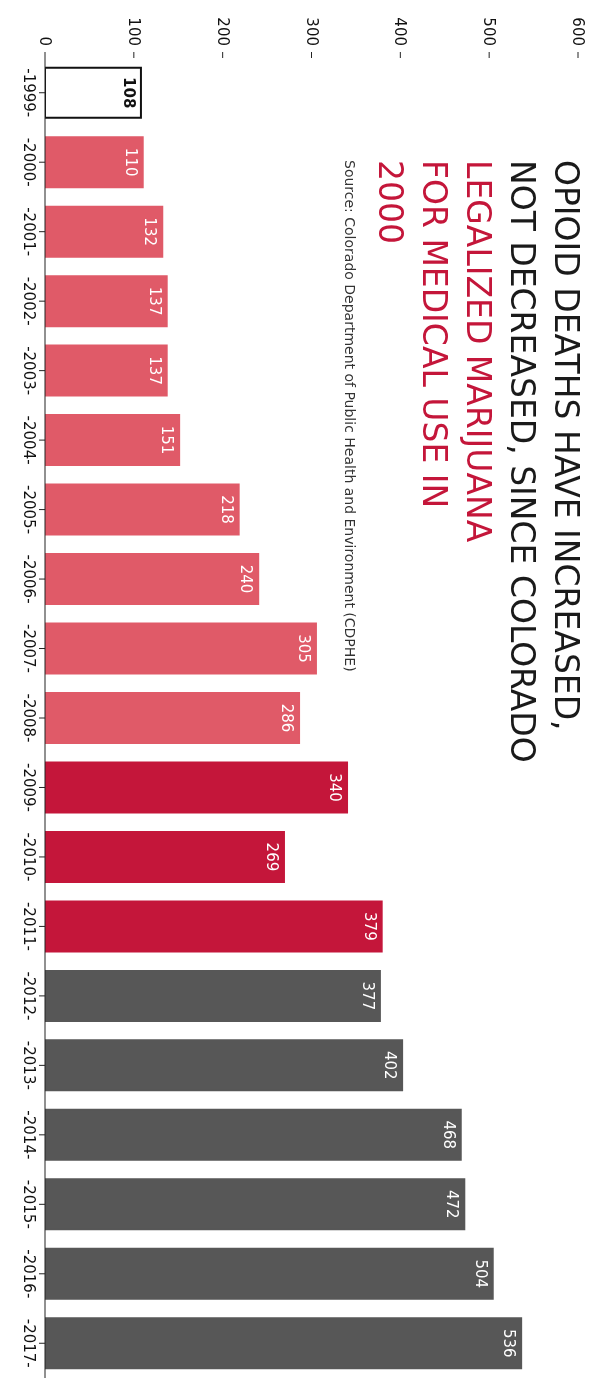  Describe the element at coordinates (434, 352) in the screenshot. I see `text: LEGALIZED MARIJUANA FOR MEDICAL USE IN 2000` at that location.